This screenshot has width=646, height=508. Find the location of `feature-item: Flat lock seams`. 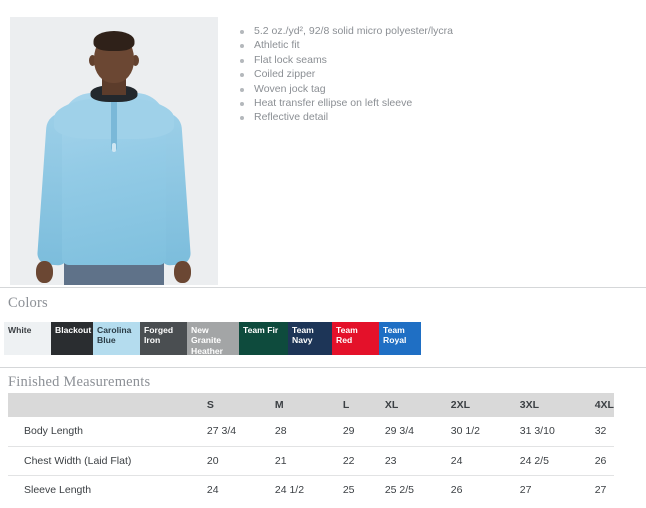

feature-item: Flat lock seams is located at coordinates (433, 60).